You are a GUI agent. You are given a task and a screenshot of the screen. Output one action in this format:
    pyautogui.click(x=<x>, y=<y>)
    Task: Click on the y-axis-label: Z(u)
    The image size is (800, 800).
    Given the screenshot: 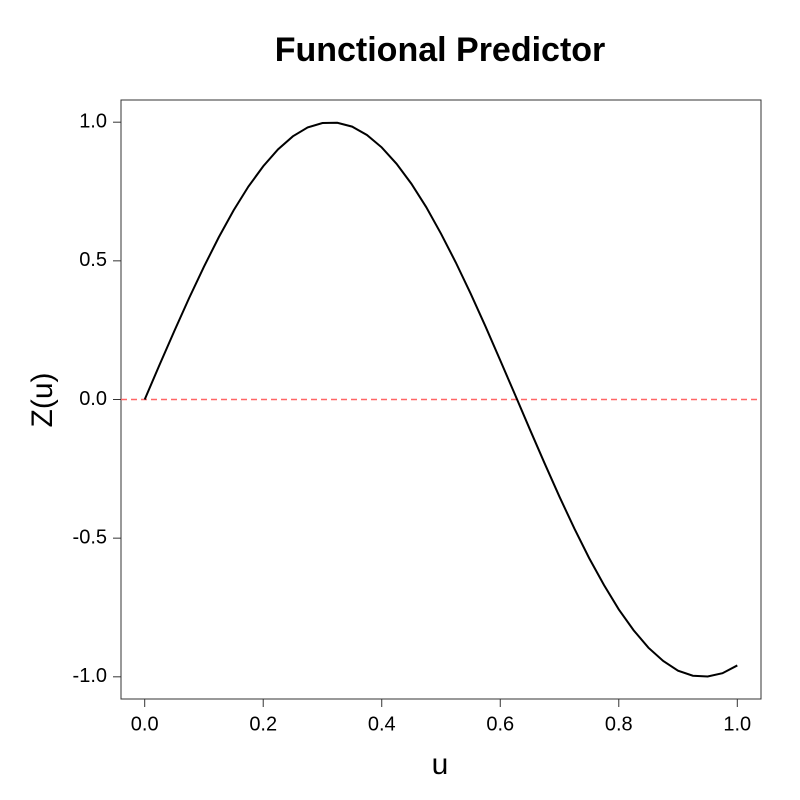 What is the action you would take?
    pyautogui.click(x=42, y=400)
    